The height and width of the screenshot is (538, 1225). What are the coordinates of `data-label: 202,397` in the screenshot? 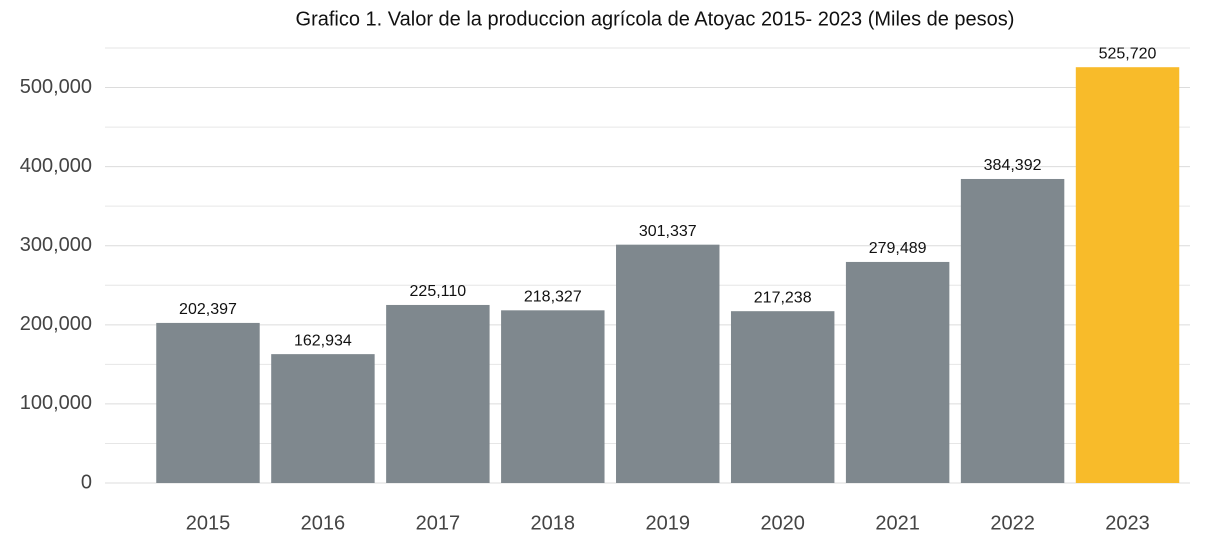 It's located at (208, 309).